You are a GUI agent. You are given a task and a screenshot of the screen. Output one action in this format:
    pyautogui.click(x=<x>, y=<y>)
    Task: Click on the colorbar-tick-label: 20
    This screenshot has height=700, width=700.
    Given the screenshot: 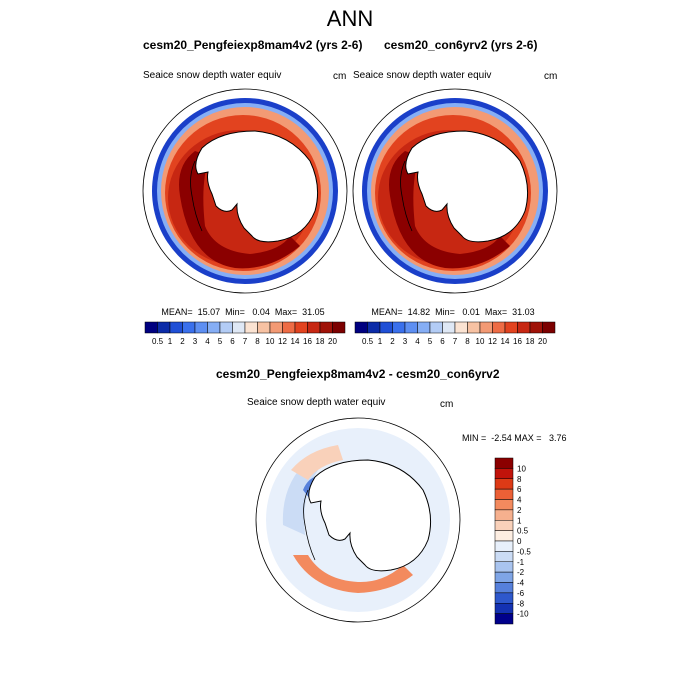 What is the action you would take?
    pyautogui.click(x=542, y=341)
    